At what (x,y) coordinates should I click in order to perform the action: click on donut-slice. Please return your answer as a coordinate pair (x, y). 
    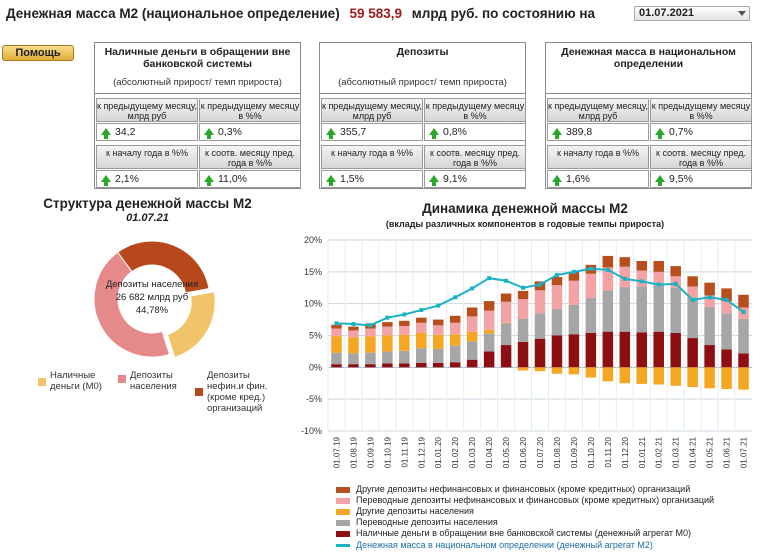
    Looking at the image, I should click on (191, 325).